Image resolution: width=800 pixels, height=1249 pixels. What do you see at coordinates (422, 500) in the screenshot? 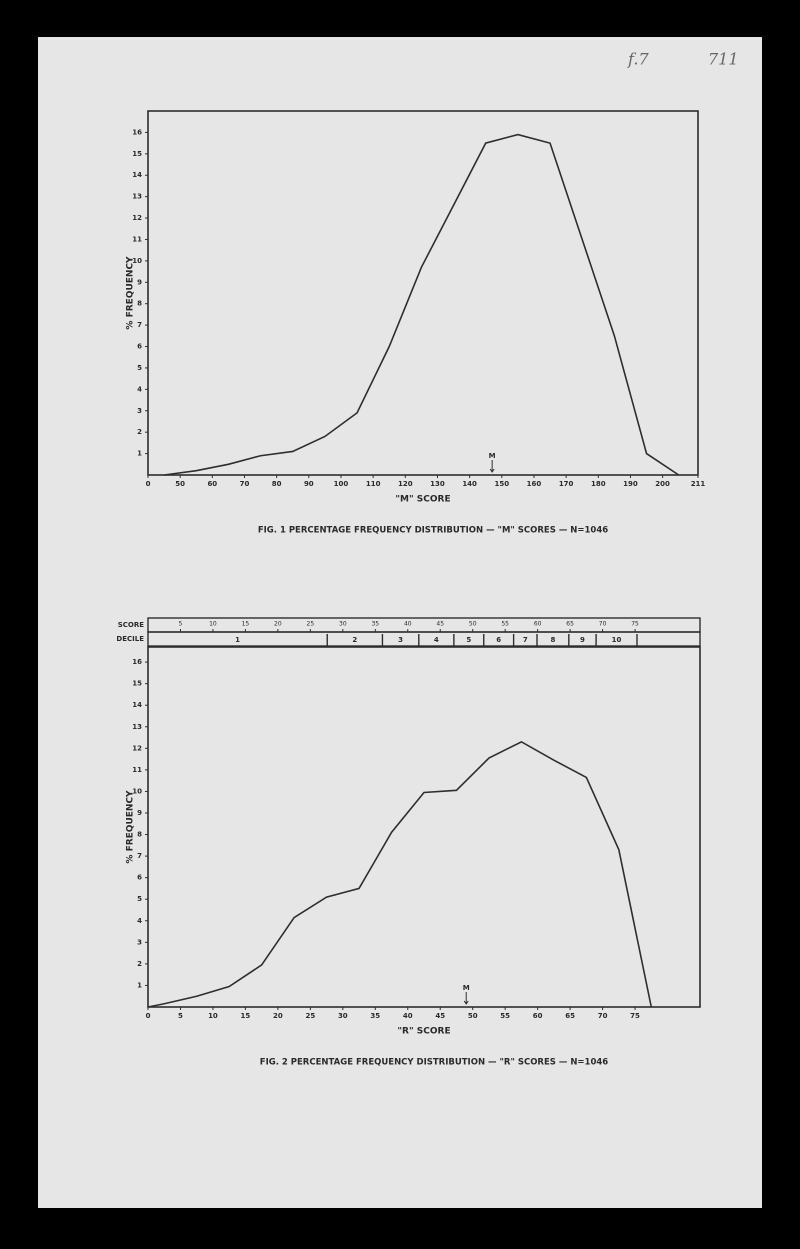
I see `x-axis-label: "M" SCORE` at bounding box center [422, 500].